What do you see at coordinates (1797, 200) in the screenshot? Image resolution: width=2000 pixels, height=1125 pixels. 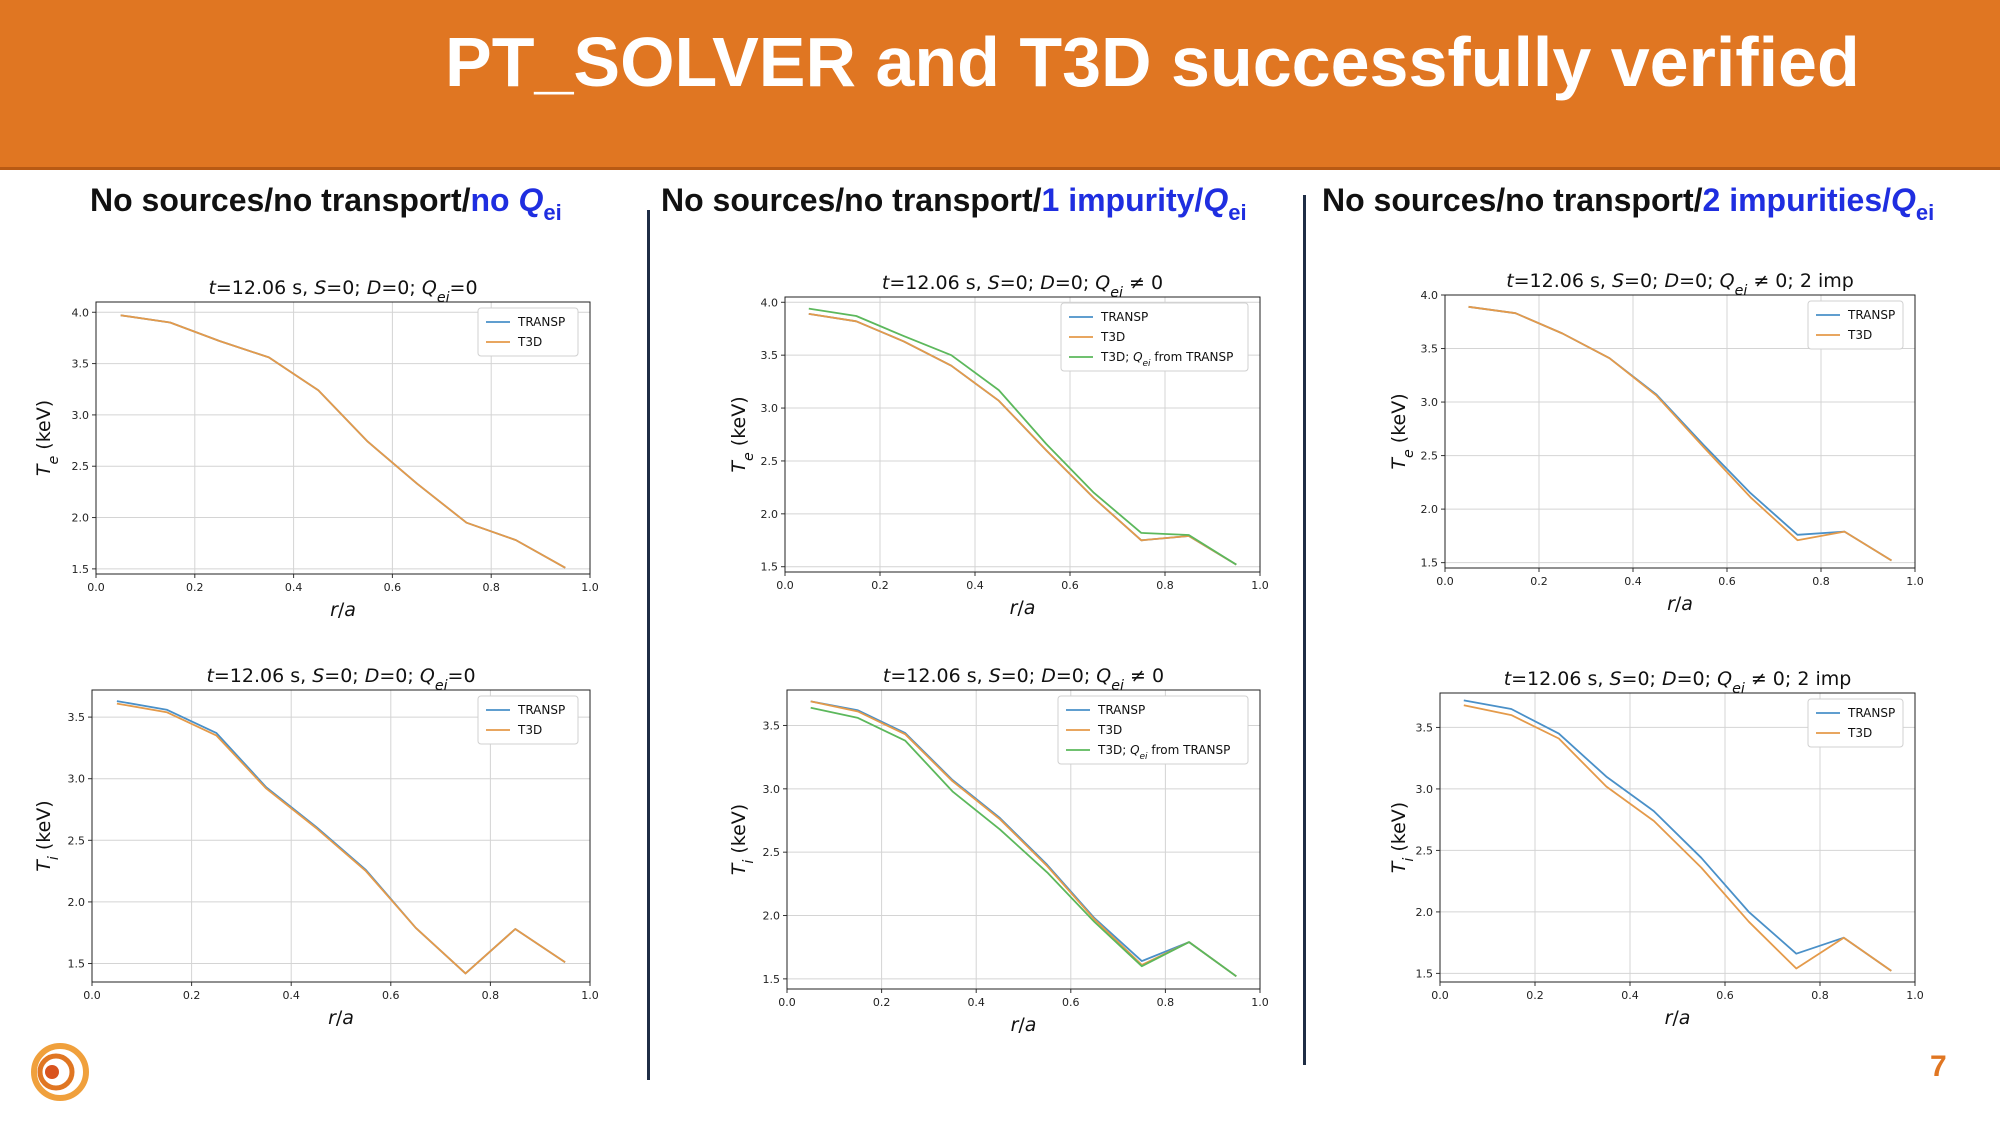 I see `column-heading-highlight-text: 2 impurities/` at bounding box center [1797, 200].